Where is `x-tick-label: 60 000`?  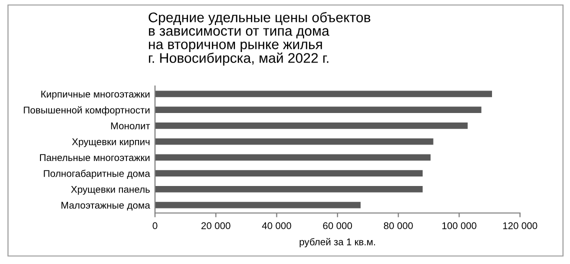 x-tick-label: 60 000 is located at coordinates (337, 226).